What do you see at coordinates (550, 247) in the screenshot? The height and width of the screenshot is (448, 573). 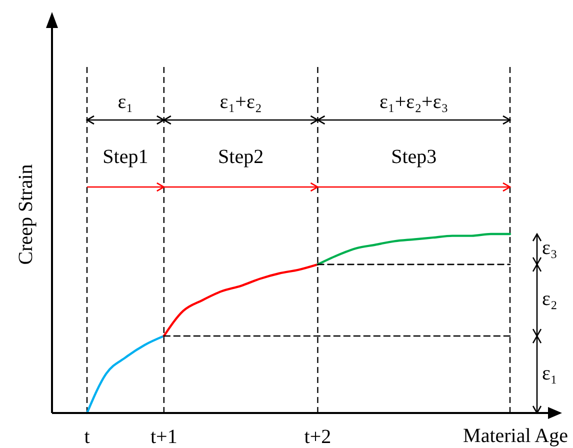 I see `text: ε₃` at bounding box center [550, 247].